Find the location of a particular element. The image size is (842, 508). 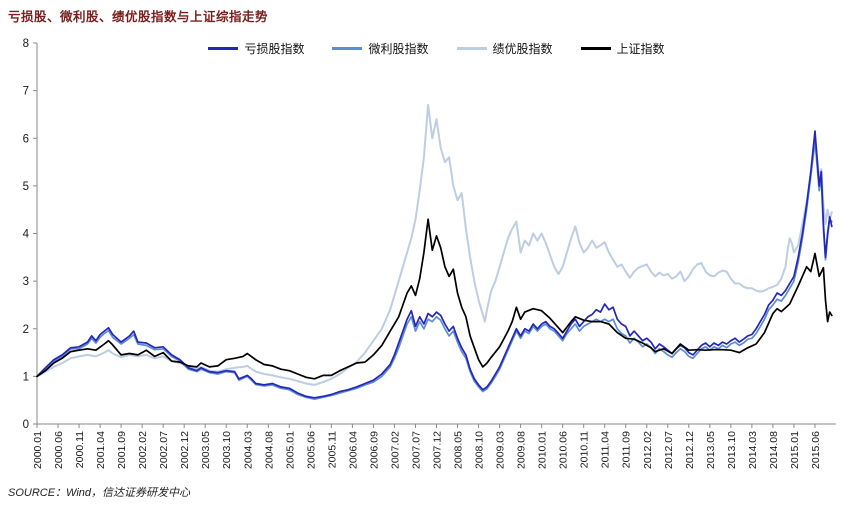

x-tick-label: 2012.07 is located at coordinates (669, 450).